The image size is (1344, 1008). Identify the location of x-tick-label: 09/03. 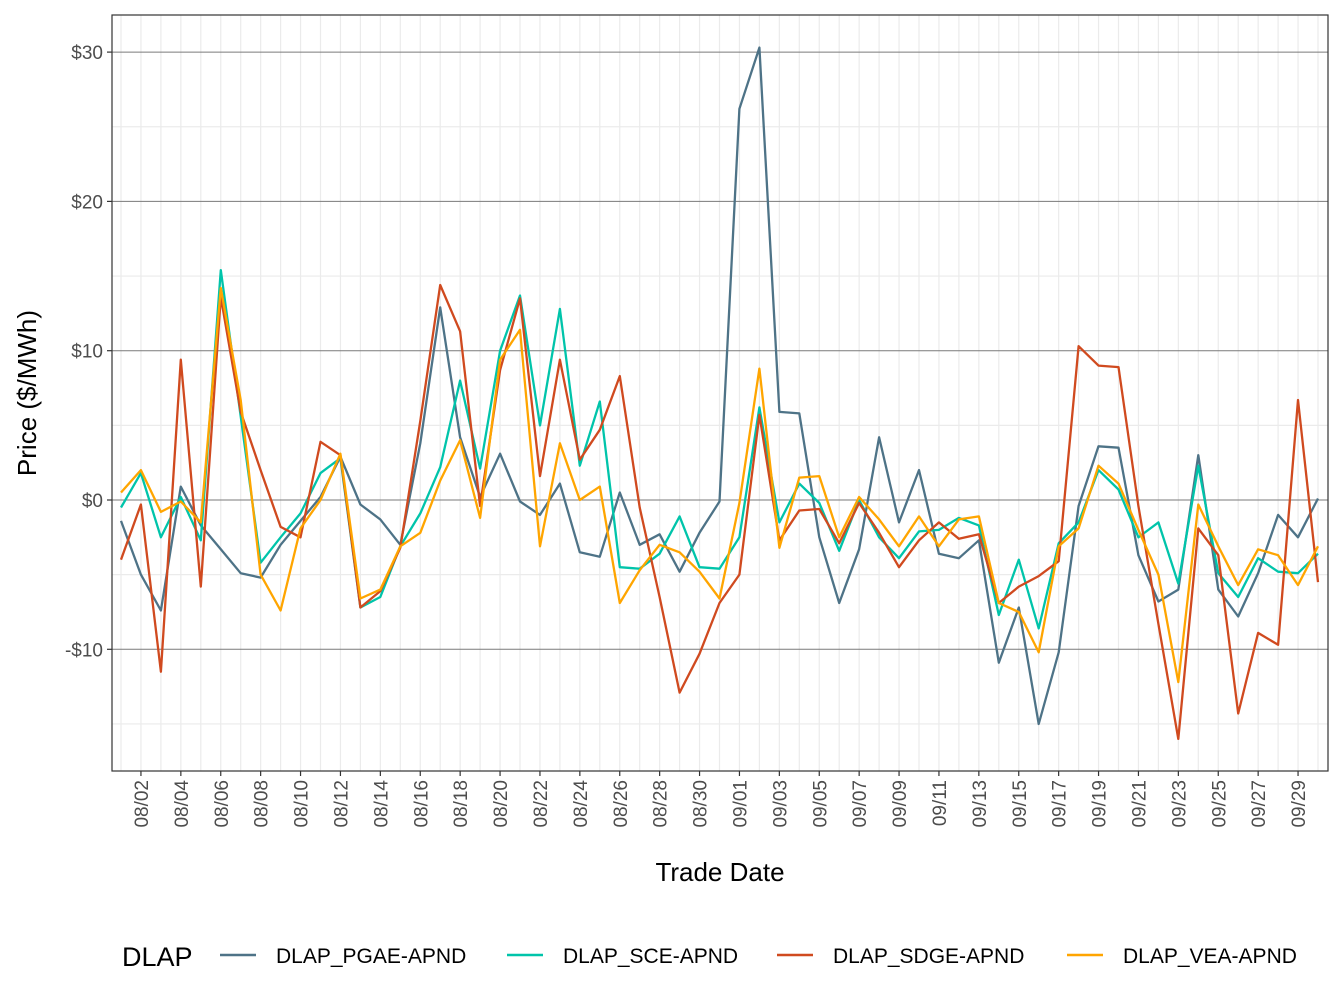
(780, 804).